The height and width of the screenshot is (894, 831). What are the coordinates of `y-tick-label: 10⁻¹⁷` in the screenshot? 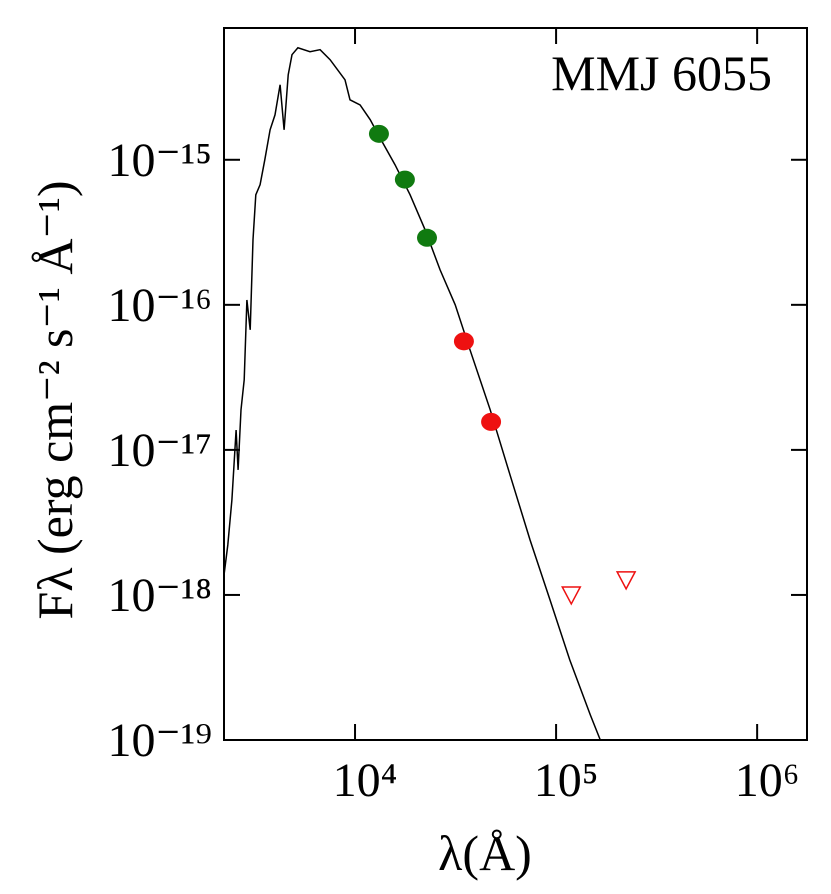 It's located at (160, 450).